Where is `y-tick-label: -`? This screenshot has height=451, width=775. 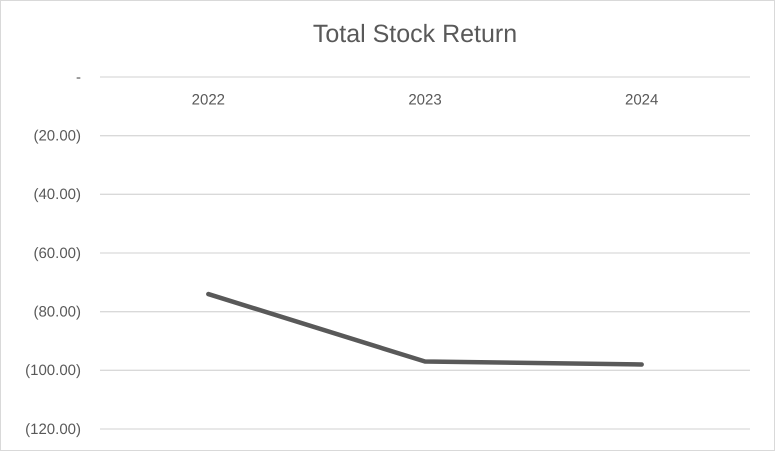 y-tick-label: - is located at coordinates (78, 77).